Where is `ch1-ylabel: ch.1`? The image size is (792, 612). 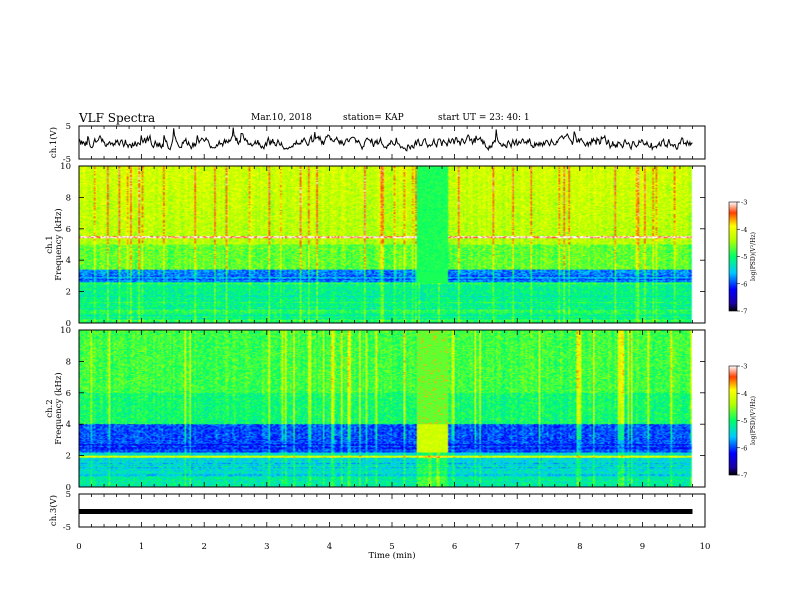
ch1-ylabel: ch.1 is located at coordinates (50, 244).